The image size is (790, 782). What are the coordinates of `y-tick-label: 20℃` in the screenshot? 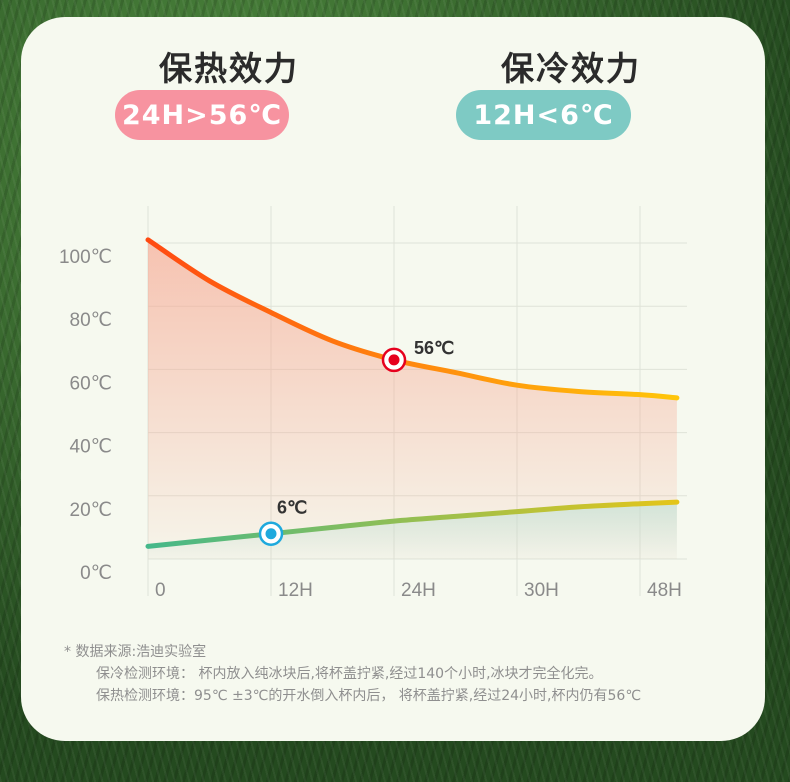 It's located at (91, 510).